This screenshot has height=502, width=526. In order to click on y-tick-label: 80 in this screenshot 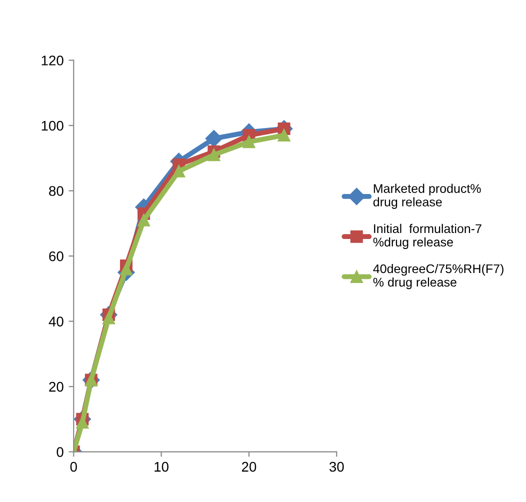, I will do `click(56, 191)`.